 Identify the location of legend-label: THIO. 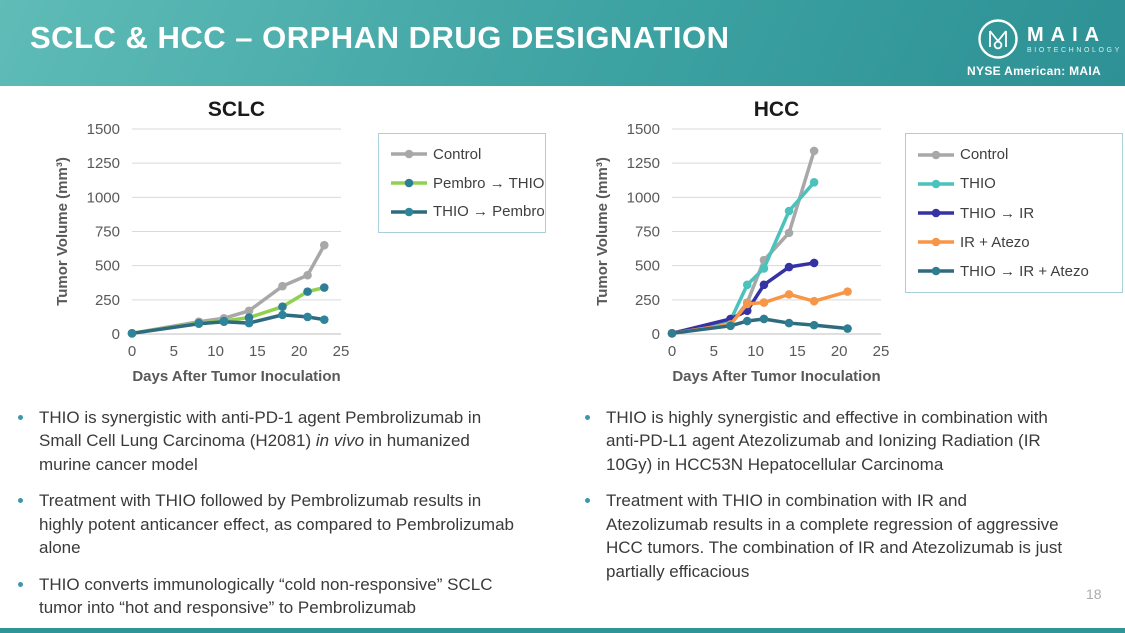
(978, 184).